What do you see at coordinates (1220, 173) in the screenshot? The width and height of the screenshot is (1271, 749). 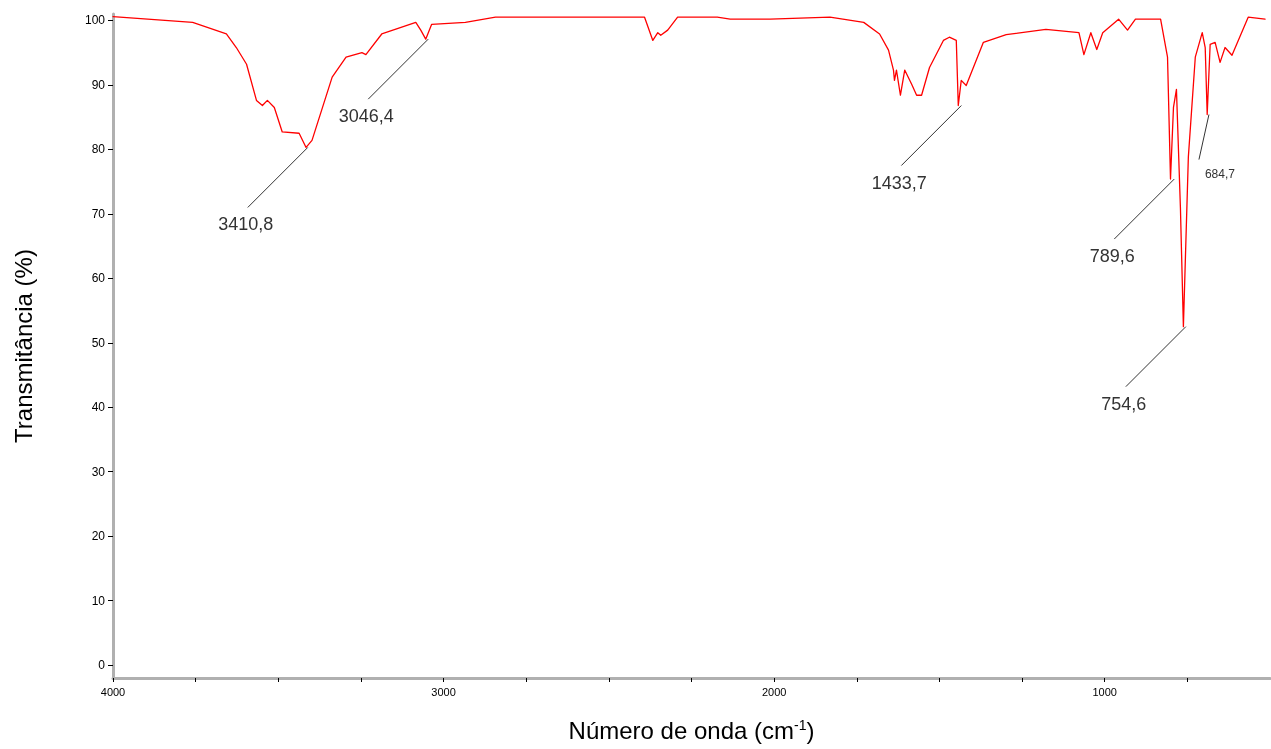 I see `annotation: 684,7` at bounding box center [1220, 173].